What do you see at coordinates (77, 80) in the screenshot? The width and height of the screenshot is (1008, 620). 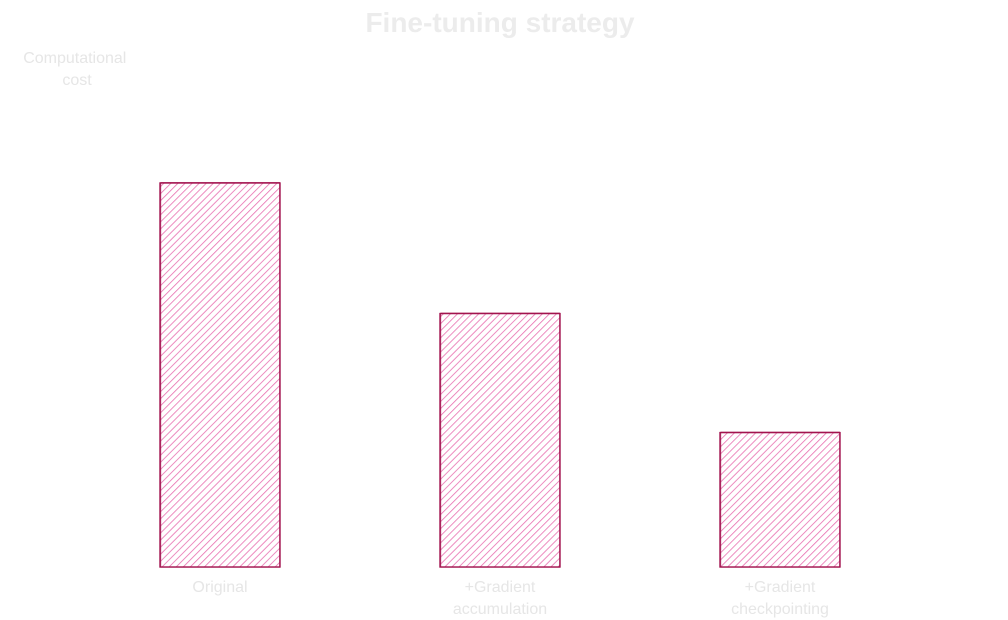 I see `y-axis-label-line-2: cost` at bounding box center [77, 80].